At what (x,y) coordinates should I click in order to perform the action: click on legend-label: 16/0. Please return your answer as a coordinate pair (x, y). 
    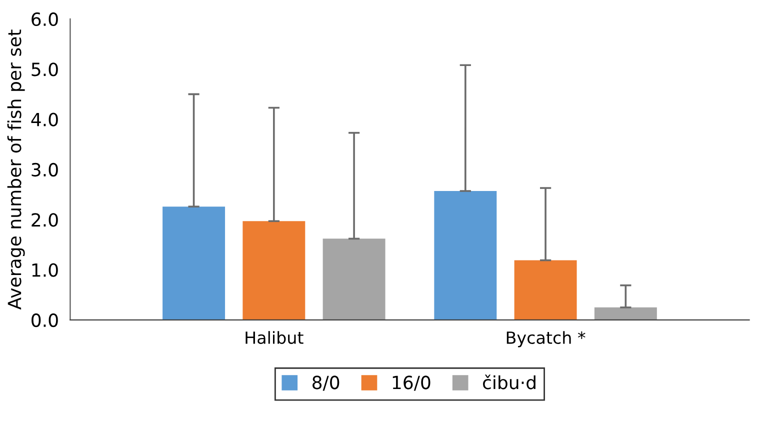
    Looking at the image, I should click on (411, 383).